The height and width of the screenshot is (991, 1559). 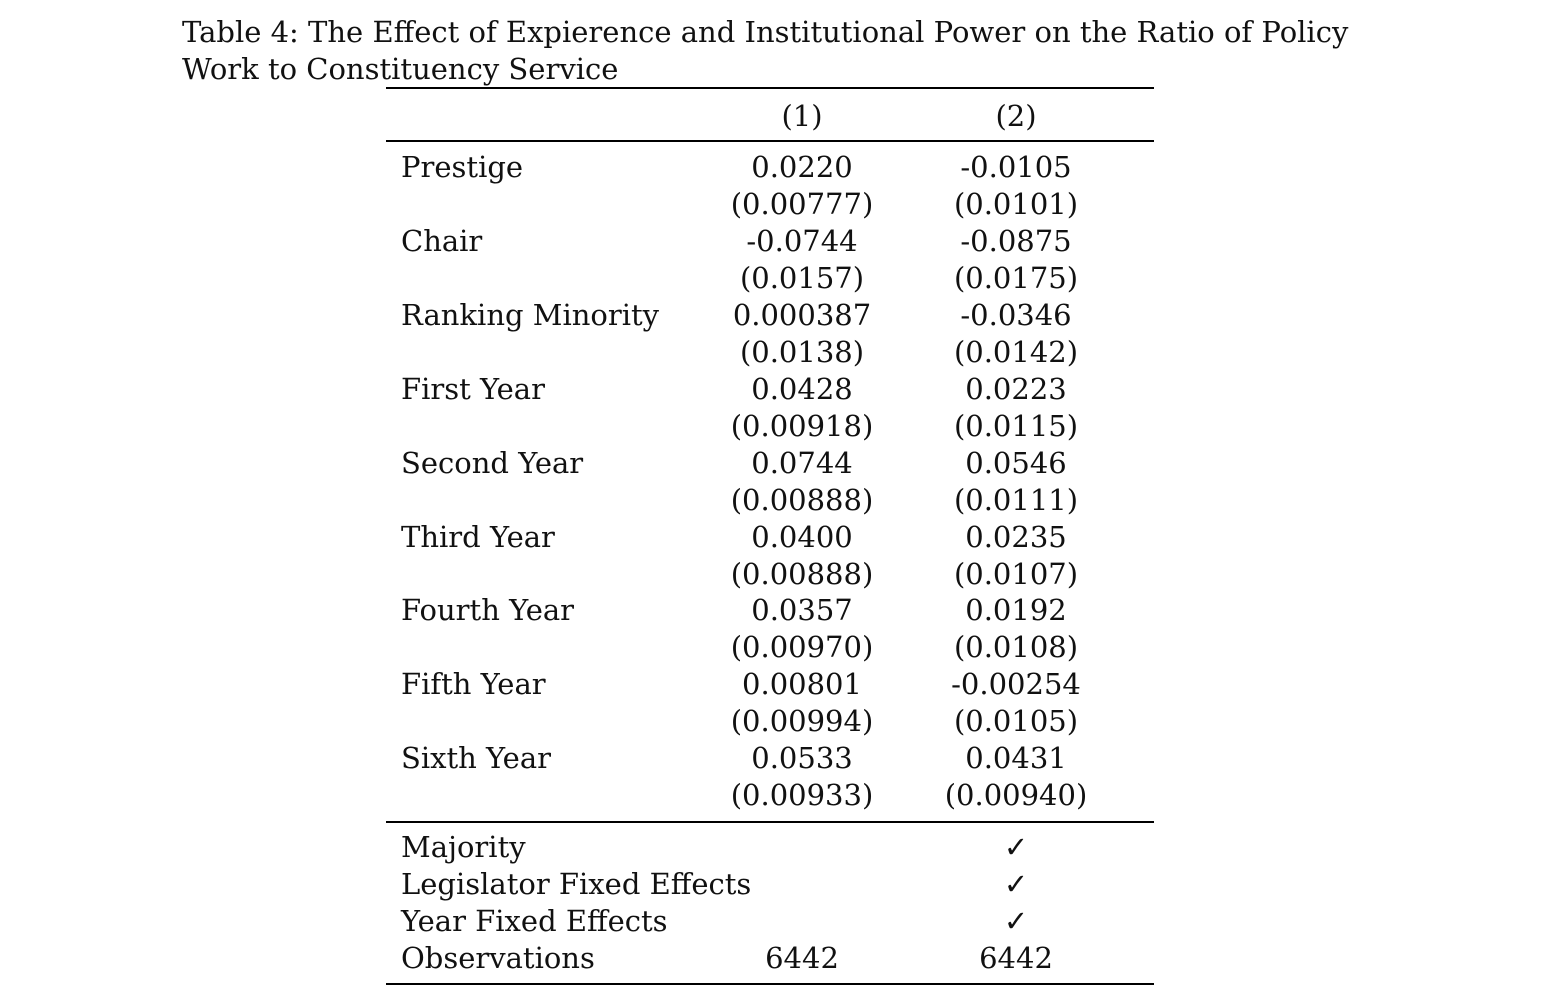 What do you see at coordinates (802, 610) in the screenshot?
I see `coef-col1: 0.0357` at bounding box center [802, 610].